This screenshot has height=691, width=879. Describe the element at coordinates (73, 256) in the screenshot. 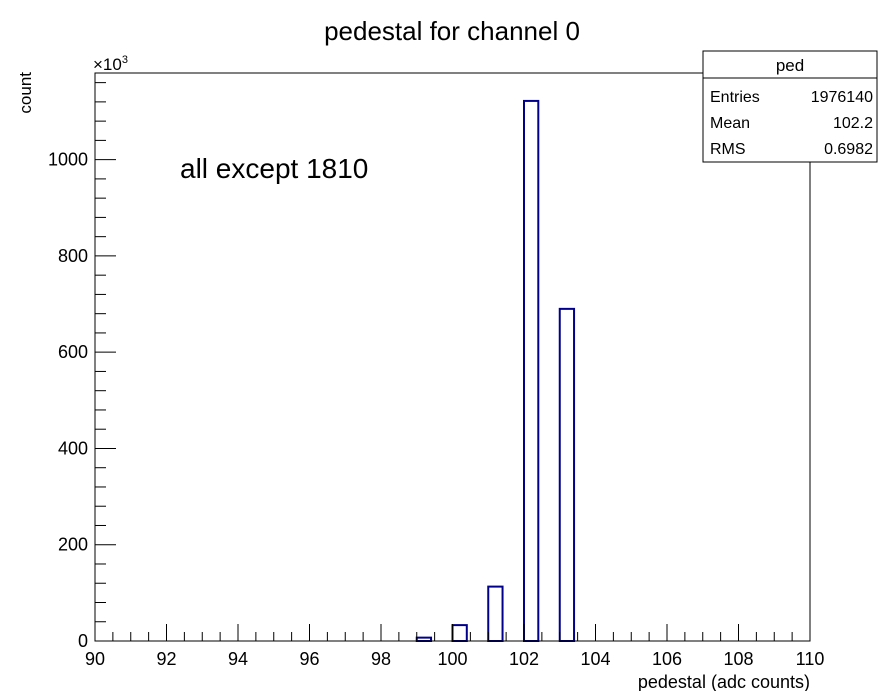

I see `y-tick-label: 800` at that location.